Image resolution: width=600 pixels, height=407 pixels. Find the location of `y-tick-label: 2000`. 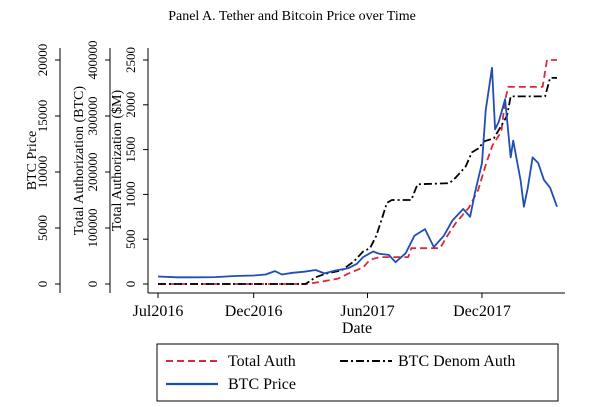

y-tick-label: 2000 is located at coordinates (130, 105).